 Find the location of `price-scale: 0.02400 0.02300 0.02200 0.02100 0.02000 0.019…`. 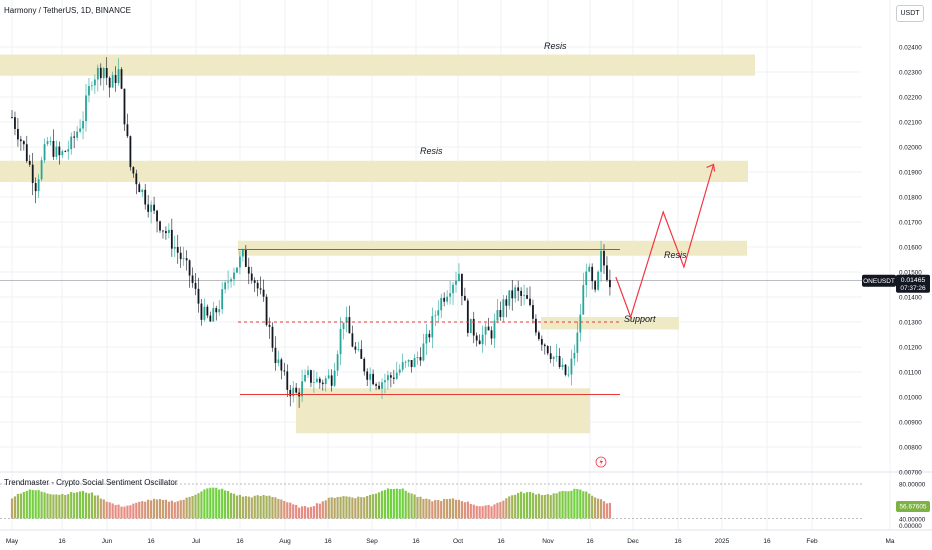

price-scale: 0.02400 0.02300 0.02200 0.02100 0.02000 0.019… is located at coordinates (910, 261).